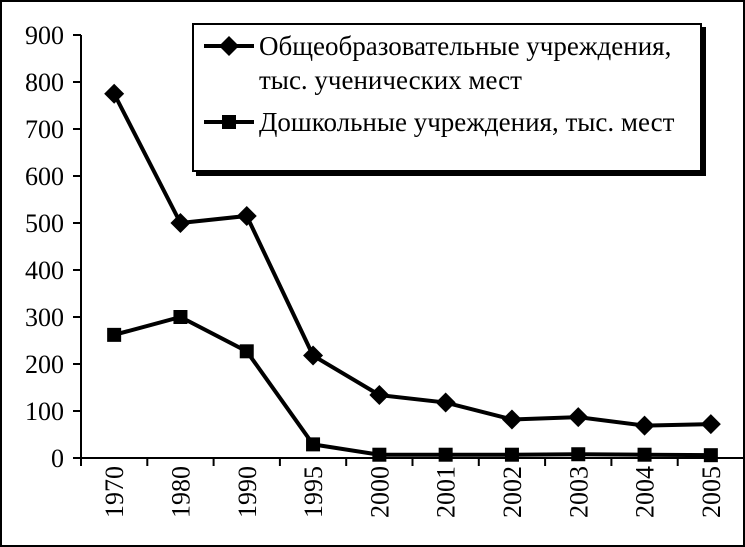  What do you see at coordinates (578, 492) in the screenshot?
I see `x-tick-label: 2003` at bounding box center [578, 492].